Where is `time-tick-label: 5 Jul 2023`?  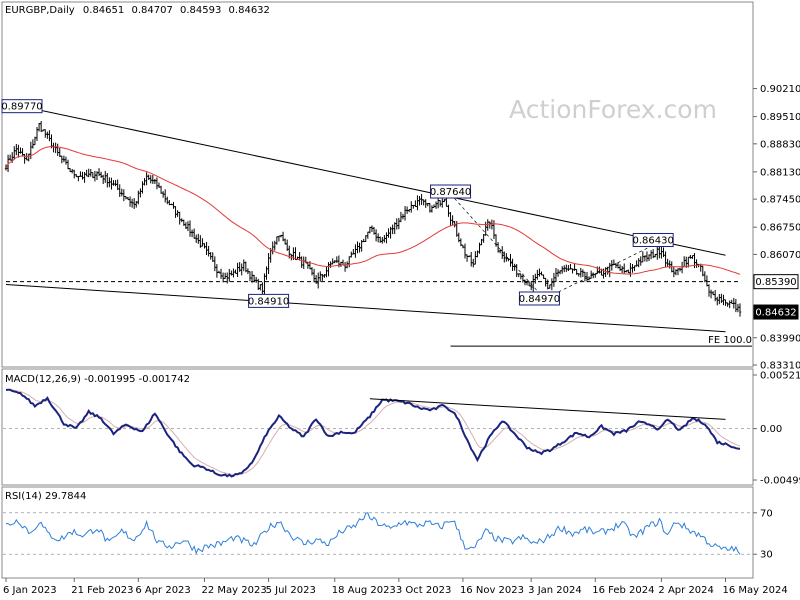 time-tick-label: 5 Jul 2023 is located at coordinates (291, 590).